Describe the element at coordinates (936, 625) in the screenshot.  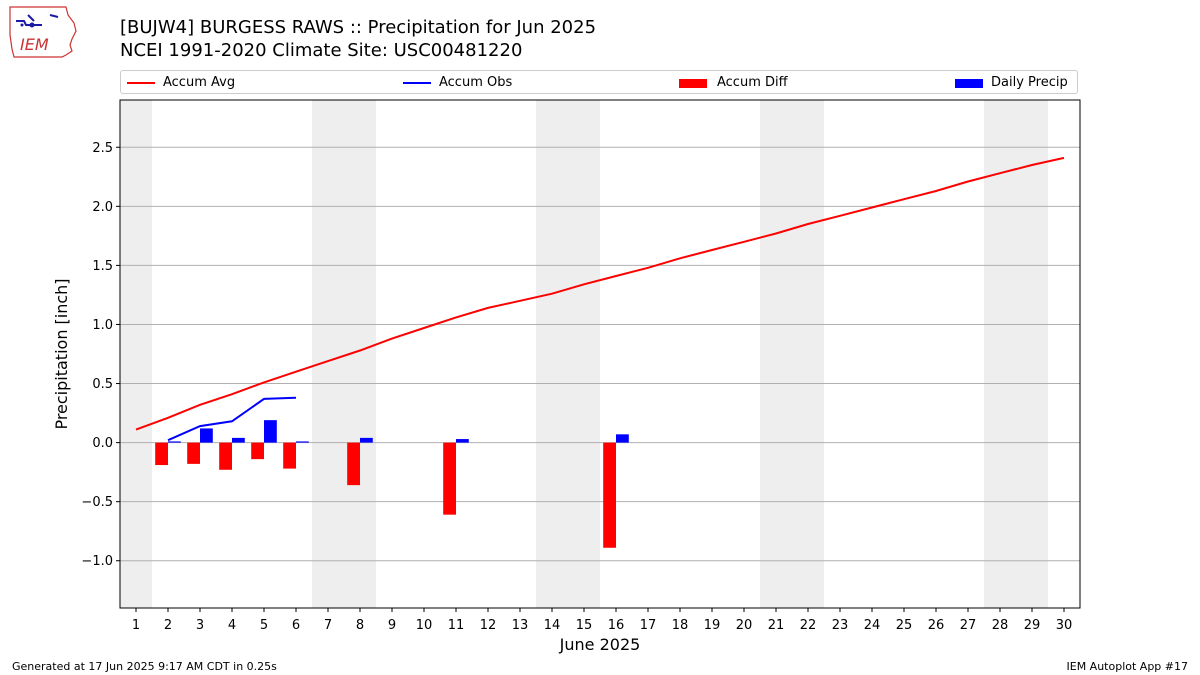
I see `x-tick-label: 26` at that location.